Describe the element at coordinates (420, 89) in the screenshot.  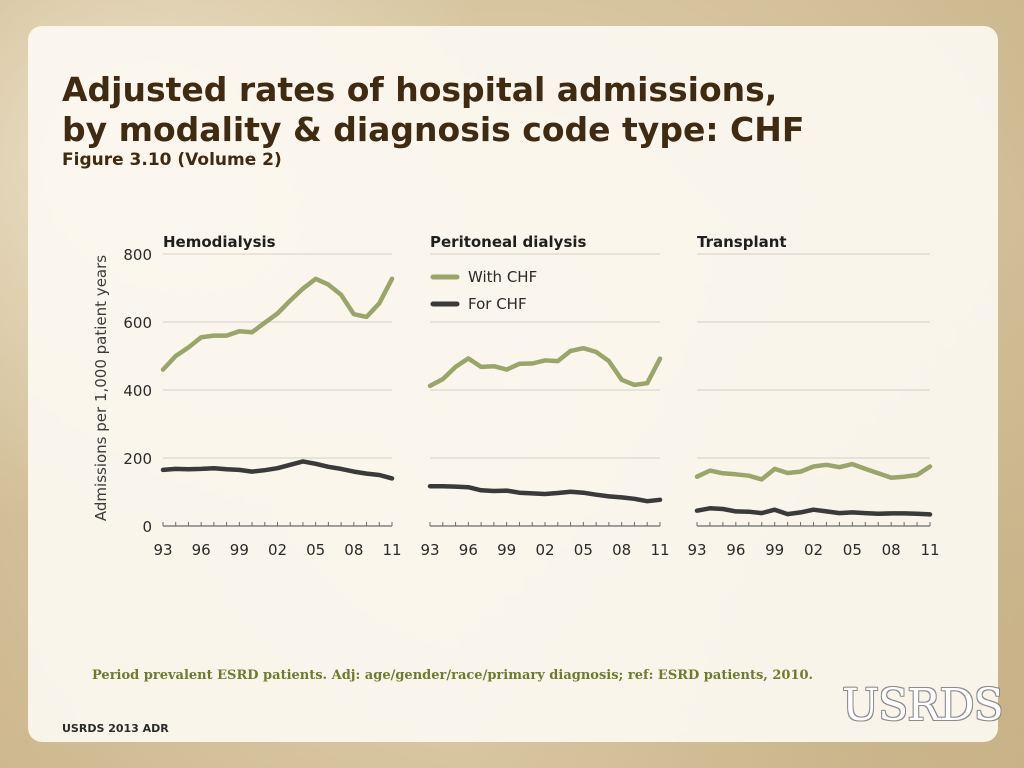
I see `slide-title-line1: Adjusted rates of hospital admissions,` at that location.